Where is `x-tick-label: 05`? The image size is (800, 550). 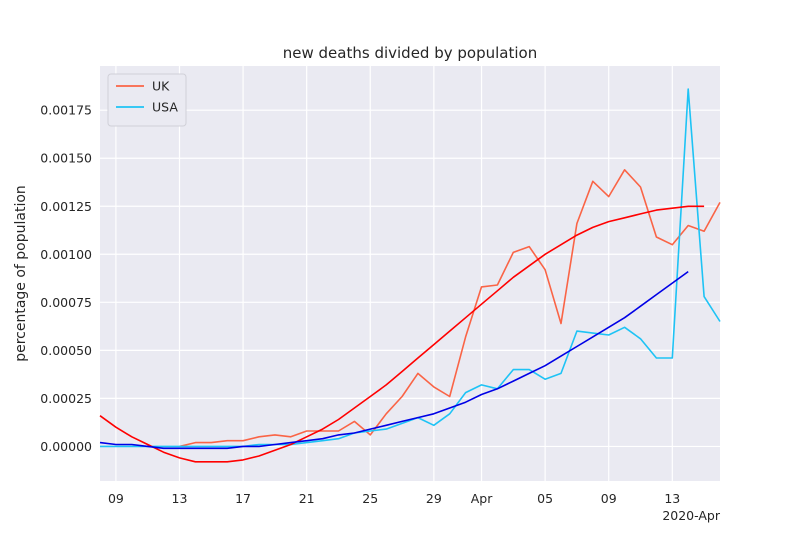 x-tick-label: 05 is located at coordinates (545, 498).